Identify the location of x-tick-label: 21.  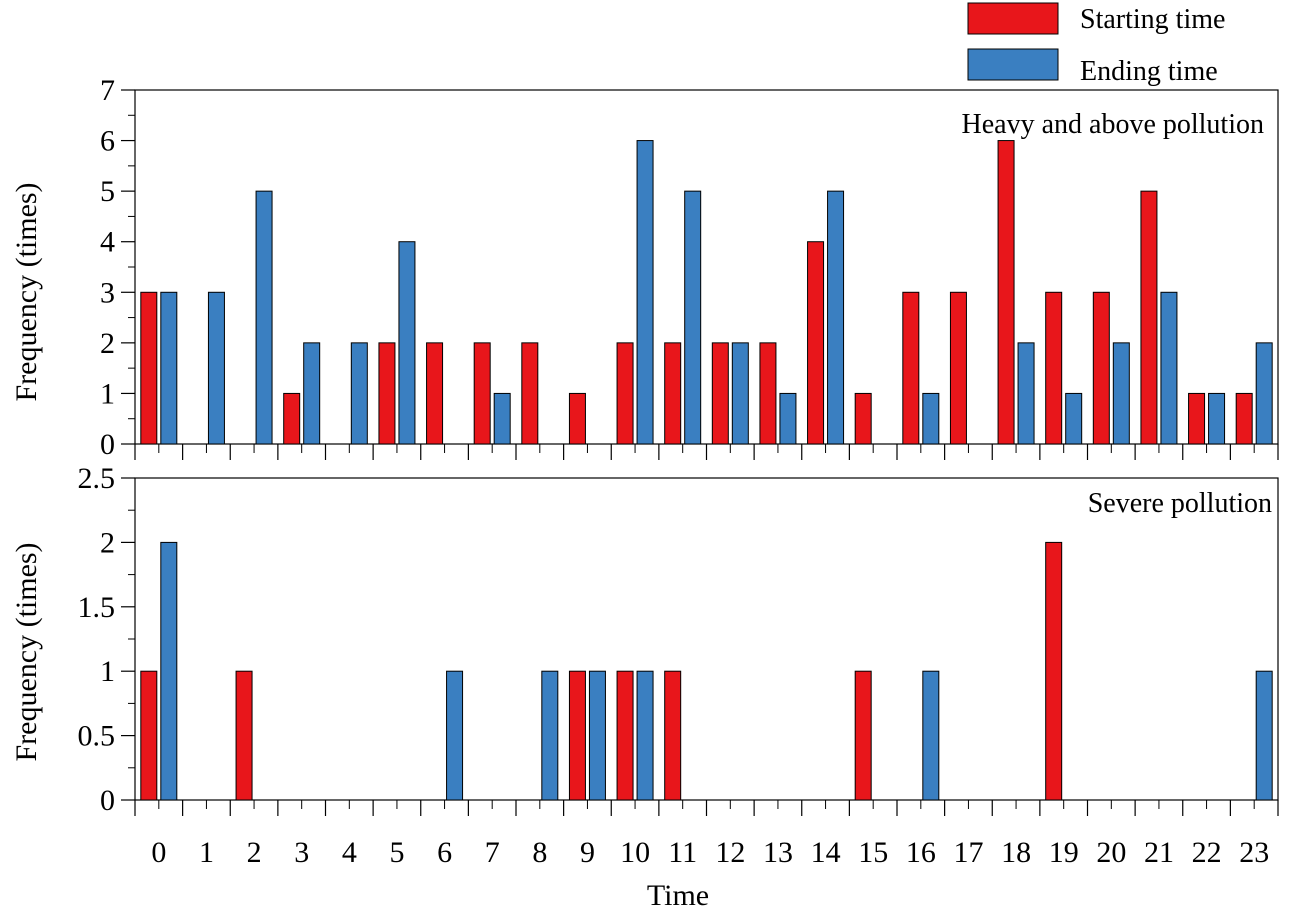
(1159, 852).